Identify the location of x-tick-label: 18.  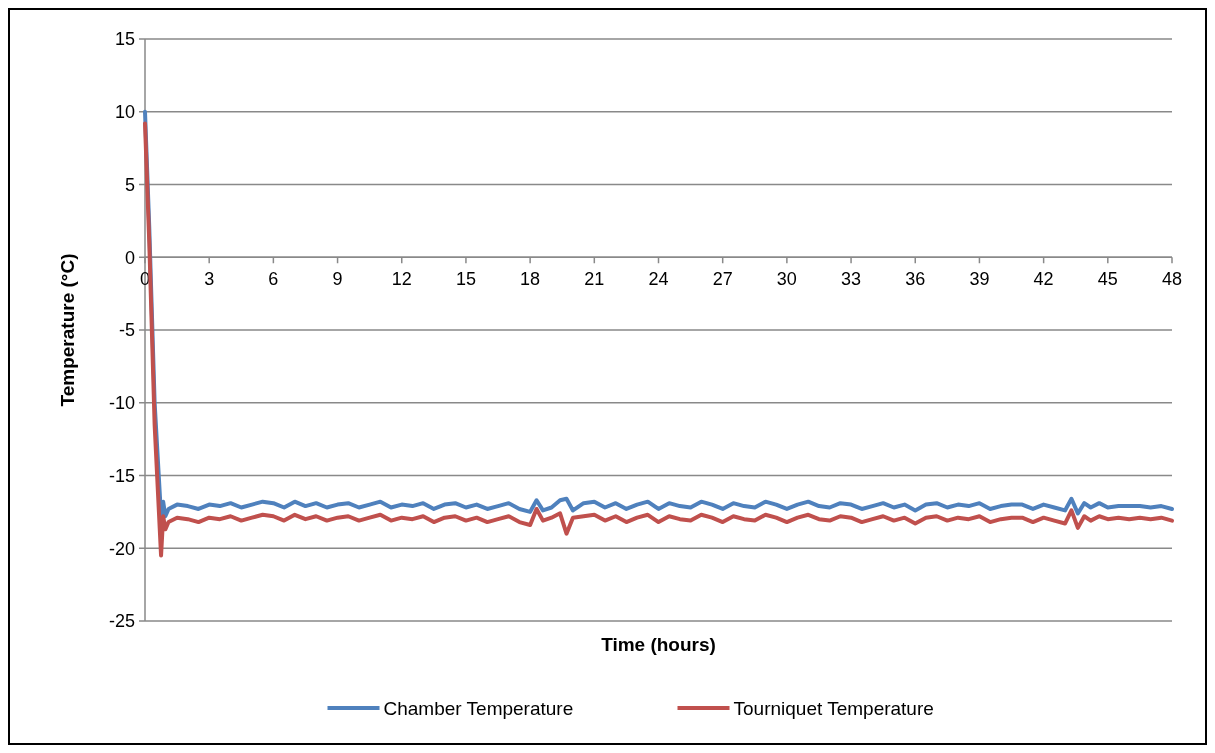
(530, 279).